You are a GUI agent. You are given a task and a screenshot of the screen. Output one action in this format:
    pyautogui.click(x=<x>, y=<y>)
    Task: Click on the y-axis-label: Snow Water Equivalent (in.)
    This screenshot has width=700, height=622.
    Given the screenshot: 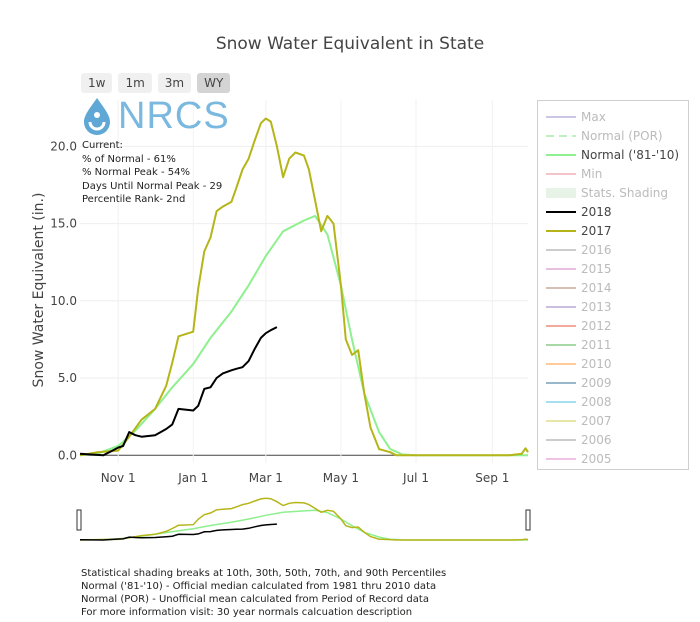 What is the action you would take?
    pyautogui.click(x=39, y=290)
    